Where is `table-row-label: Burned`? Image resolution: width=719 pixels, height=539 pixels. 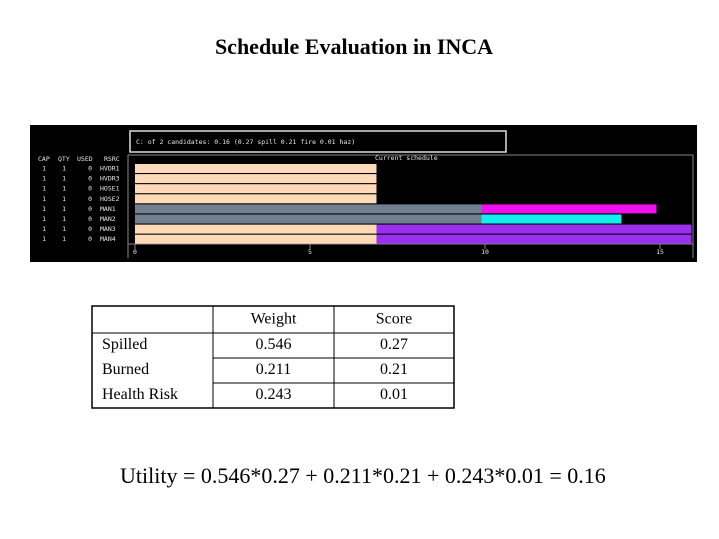 table-row-label: Burned is located at coordinates (125, 369).